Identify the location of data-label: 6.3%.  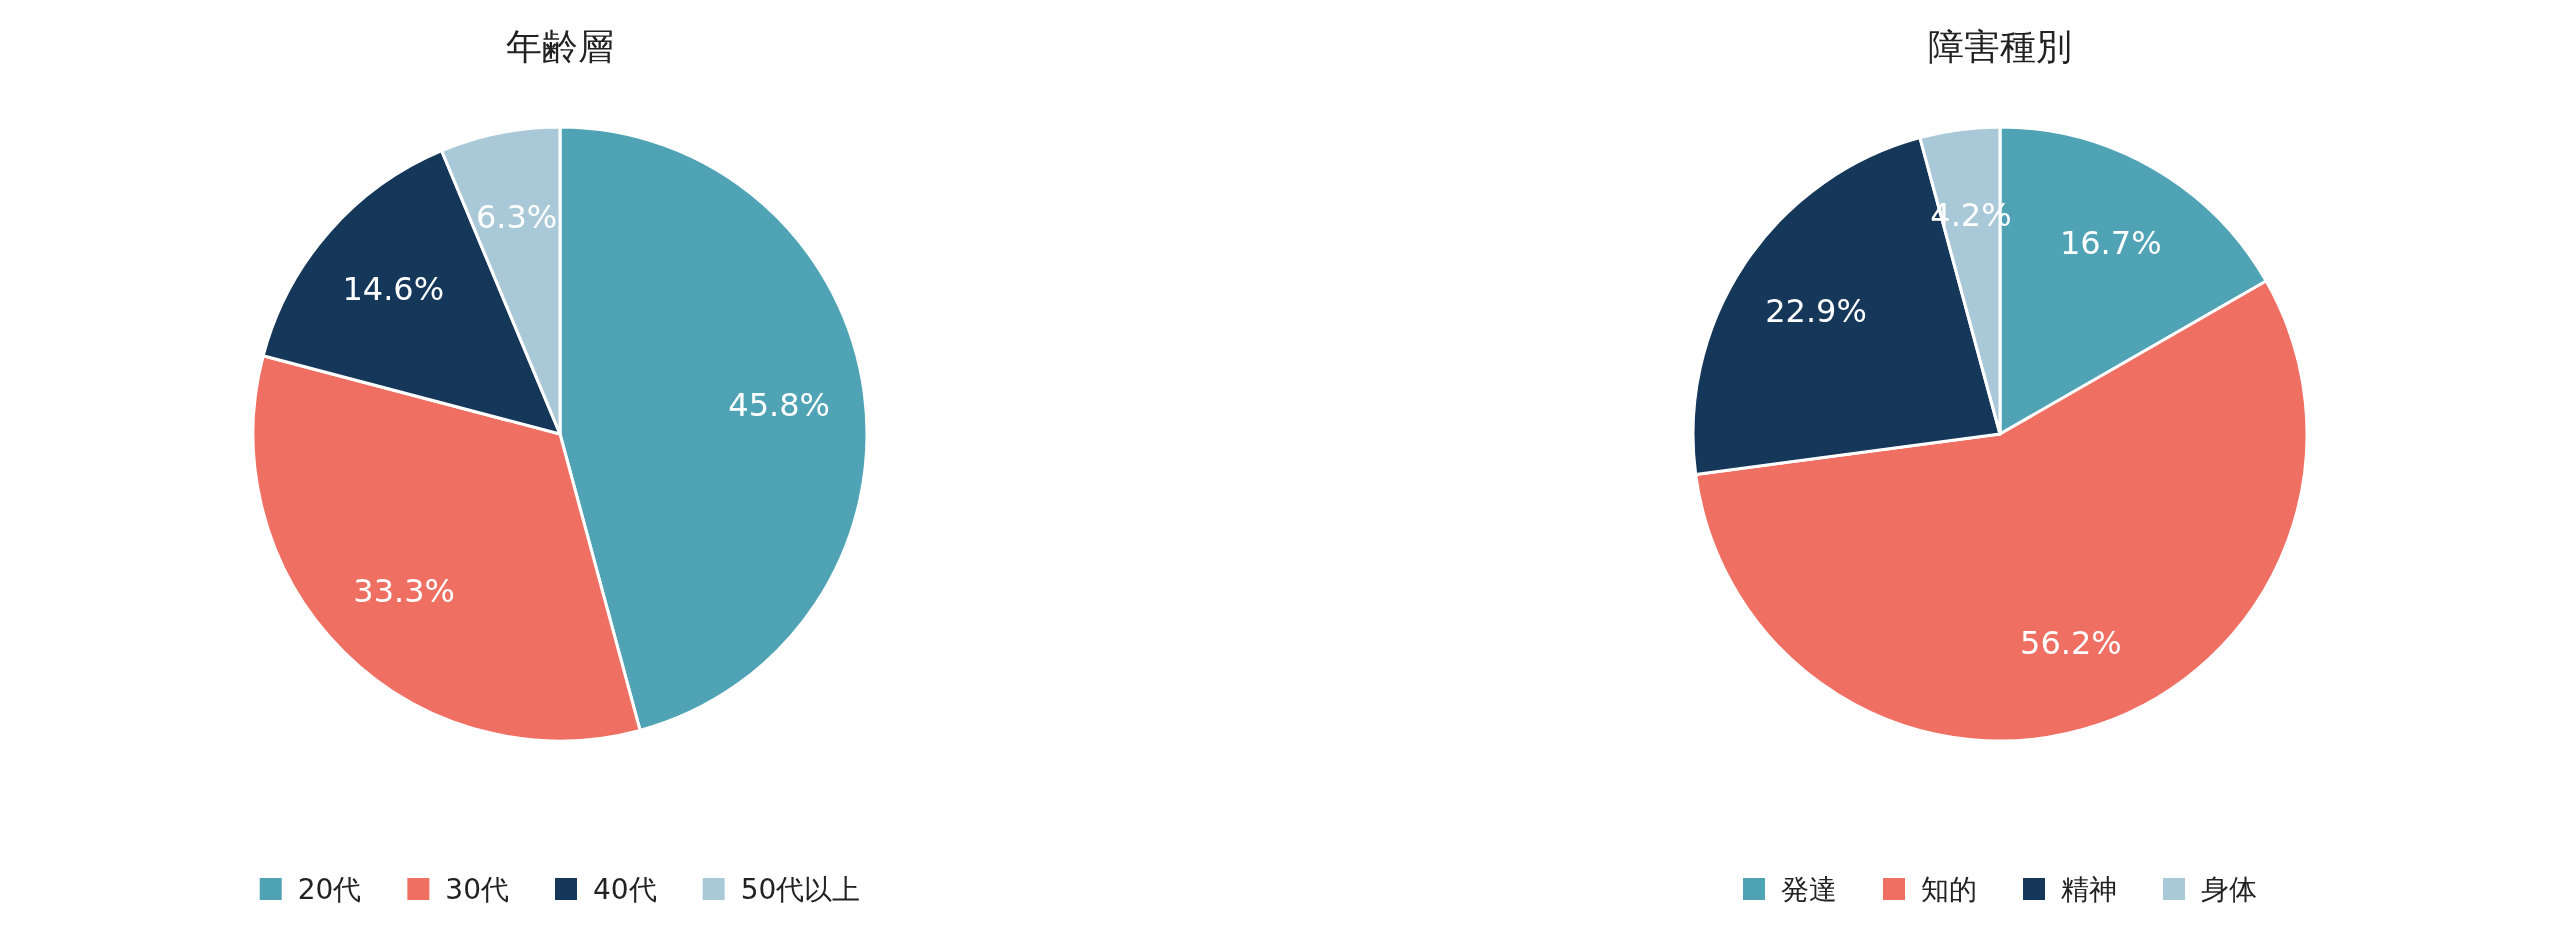
(516, 217).